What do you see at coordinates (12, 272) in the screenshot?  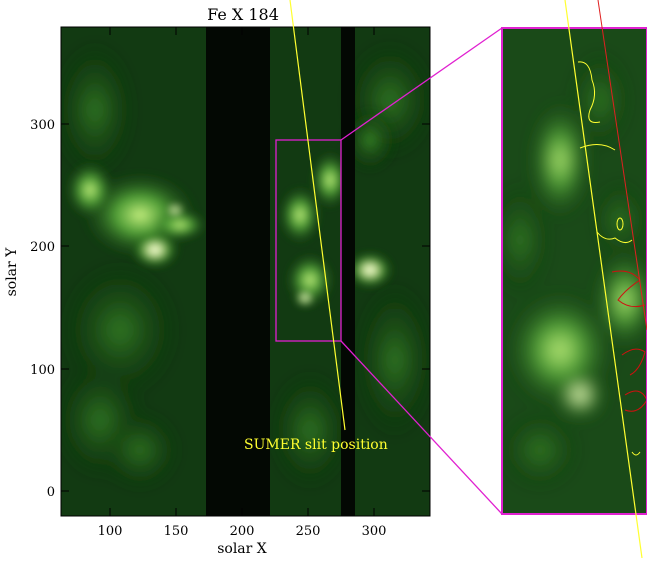 I see `y-axis-label: solar Y` at bounding box center [12, 272].